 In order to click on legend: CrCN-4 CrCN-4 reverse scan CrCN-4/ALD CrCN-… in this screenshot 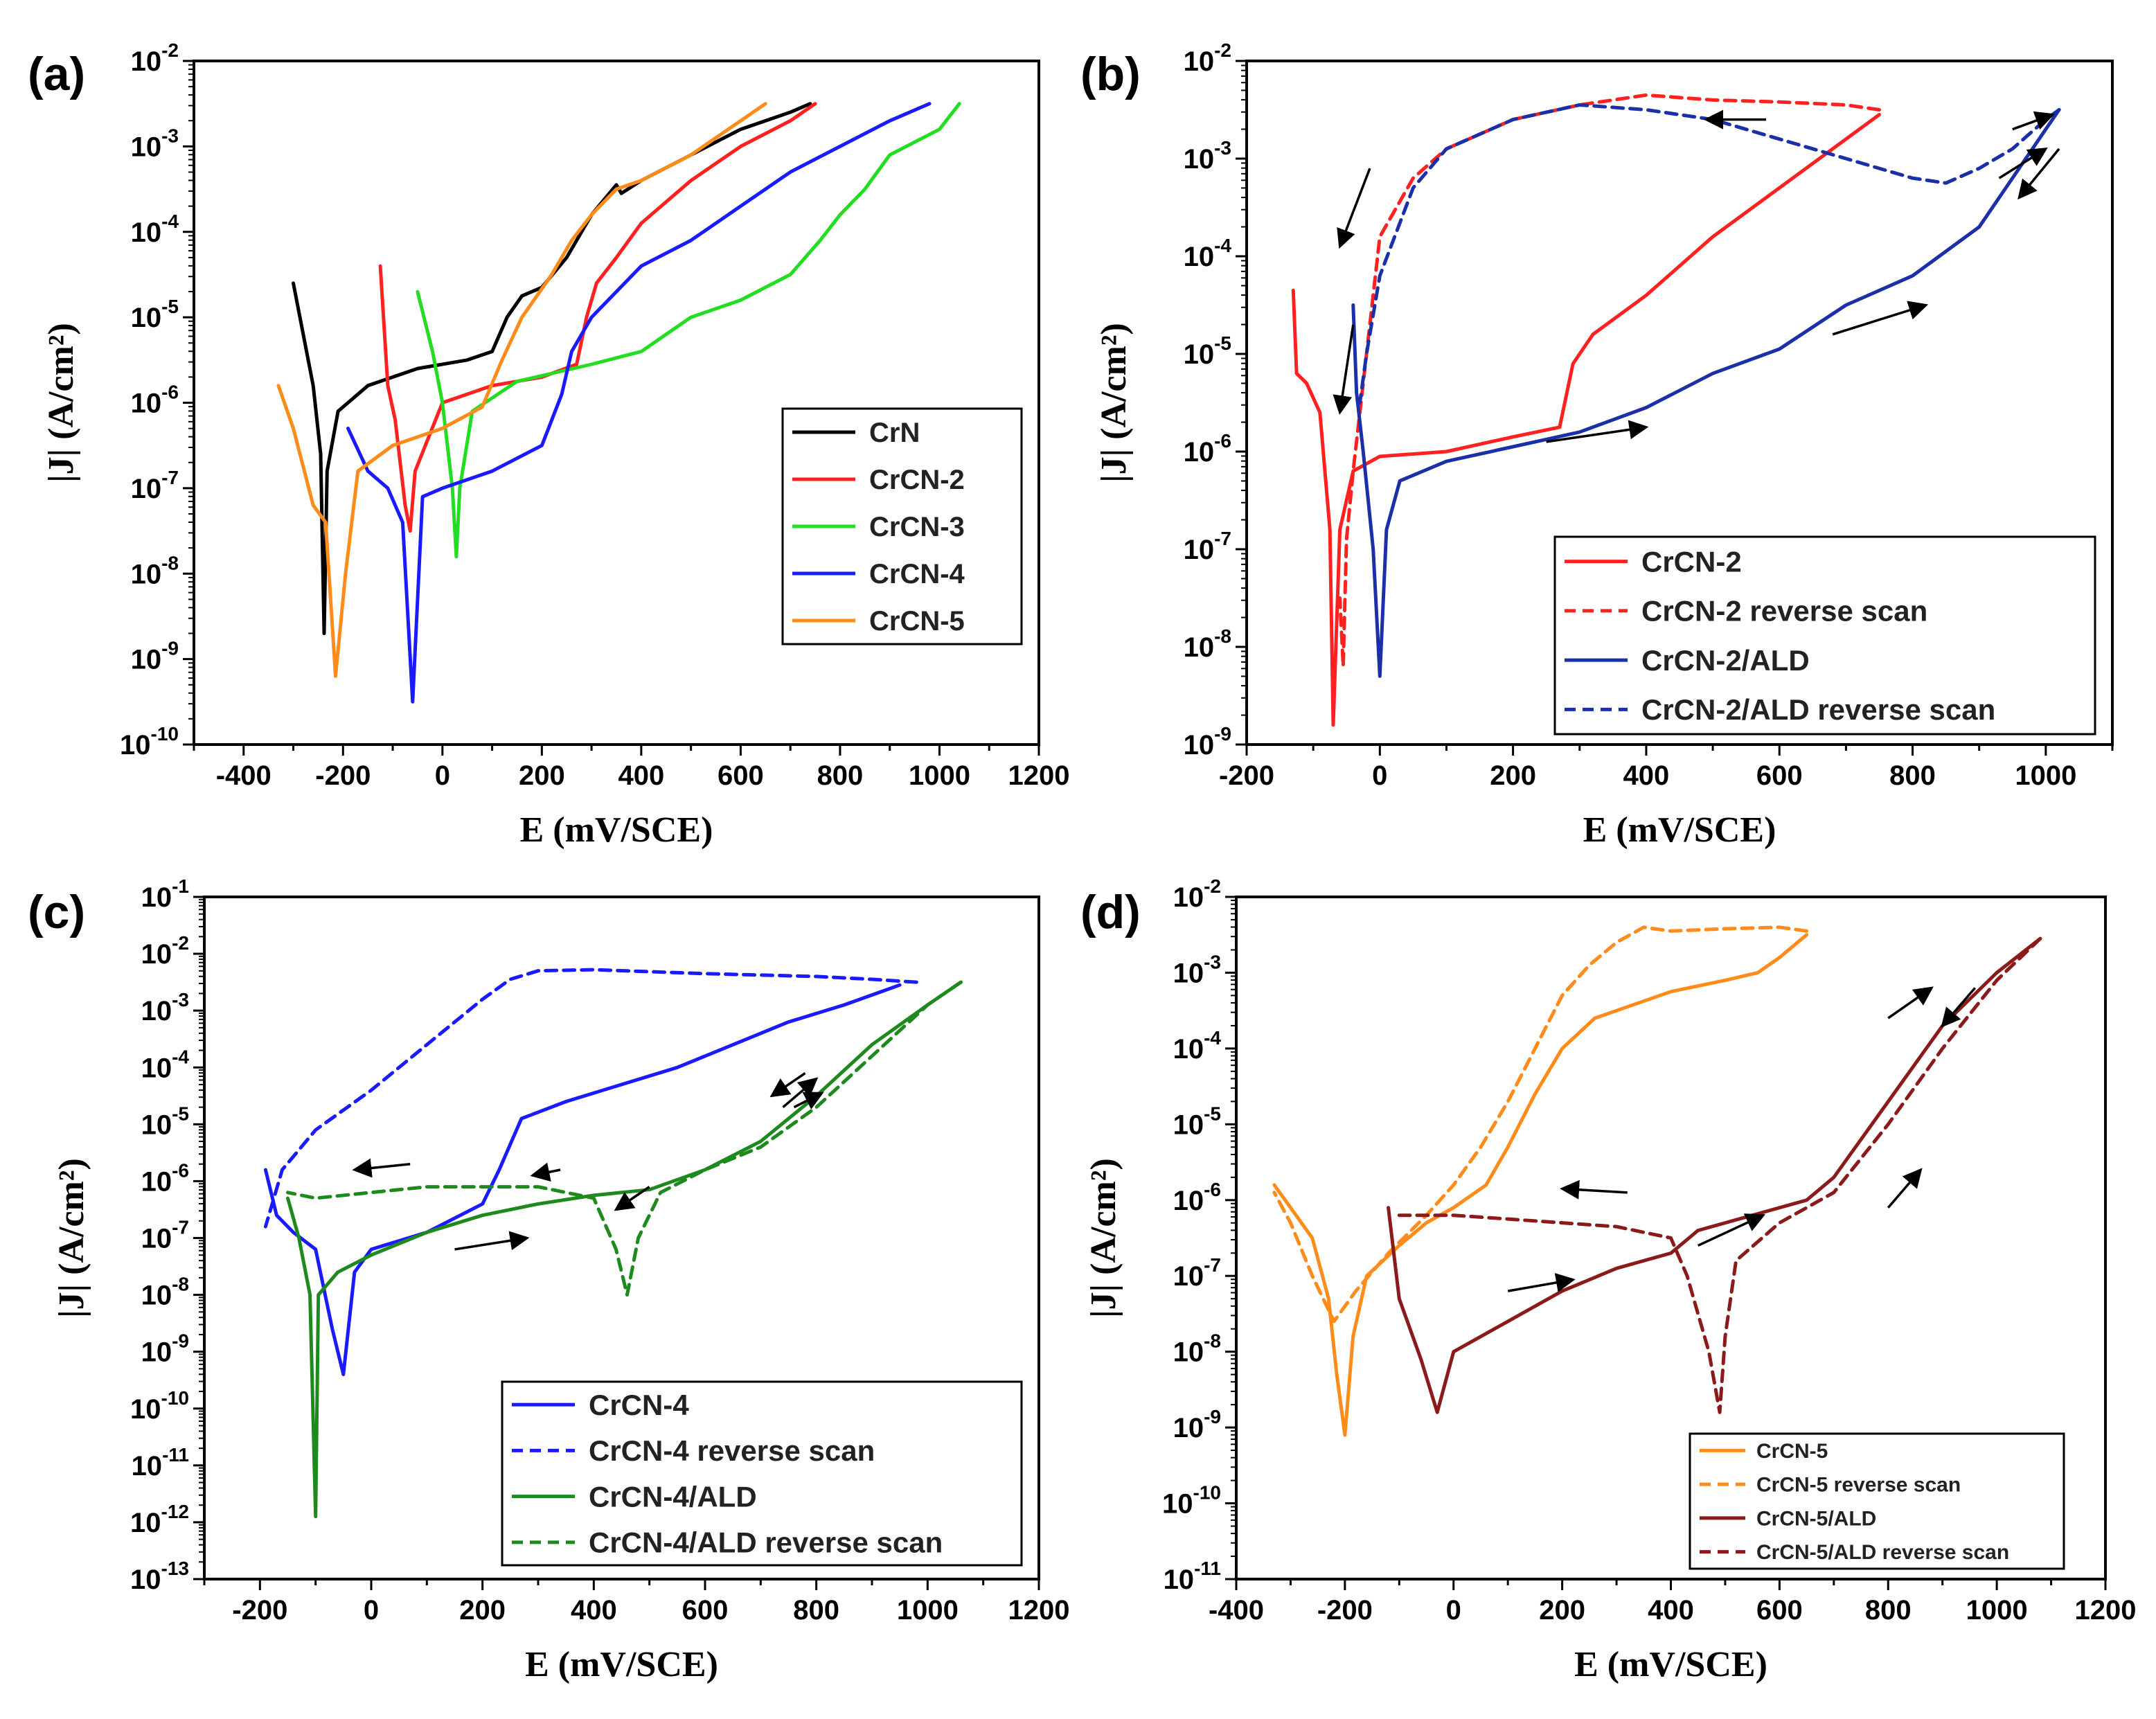, I will do `click(762, 1473)`.